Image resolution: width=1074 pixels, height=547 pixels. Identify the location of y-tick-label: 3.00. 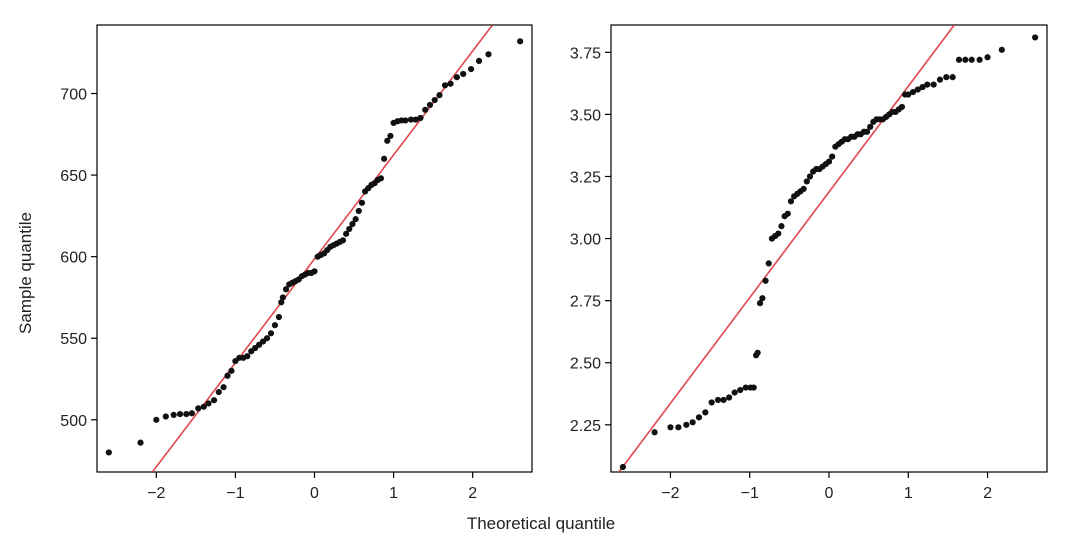
(585, 240).